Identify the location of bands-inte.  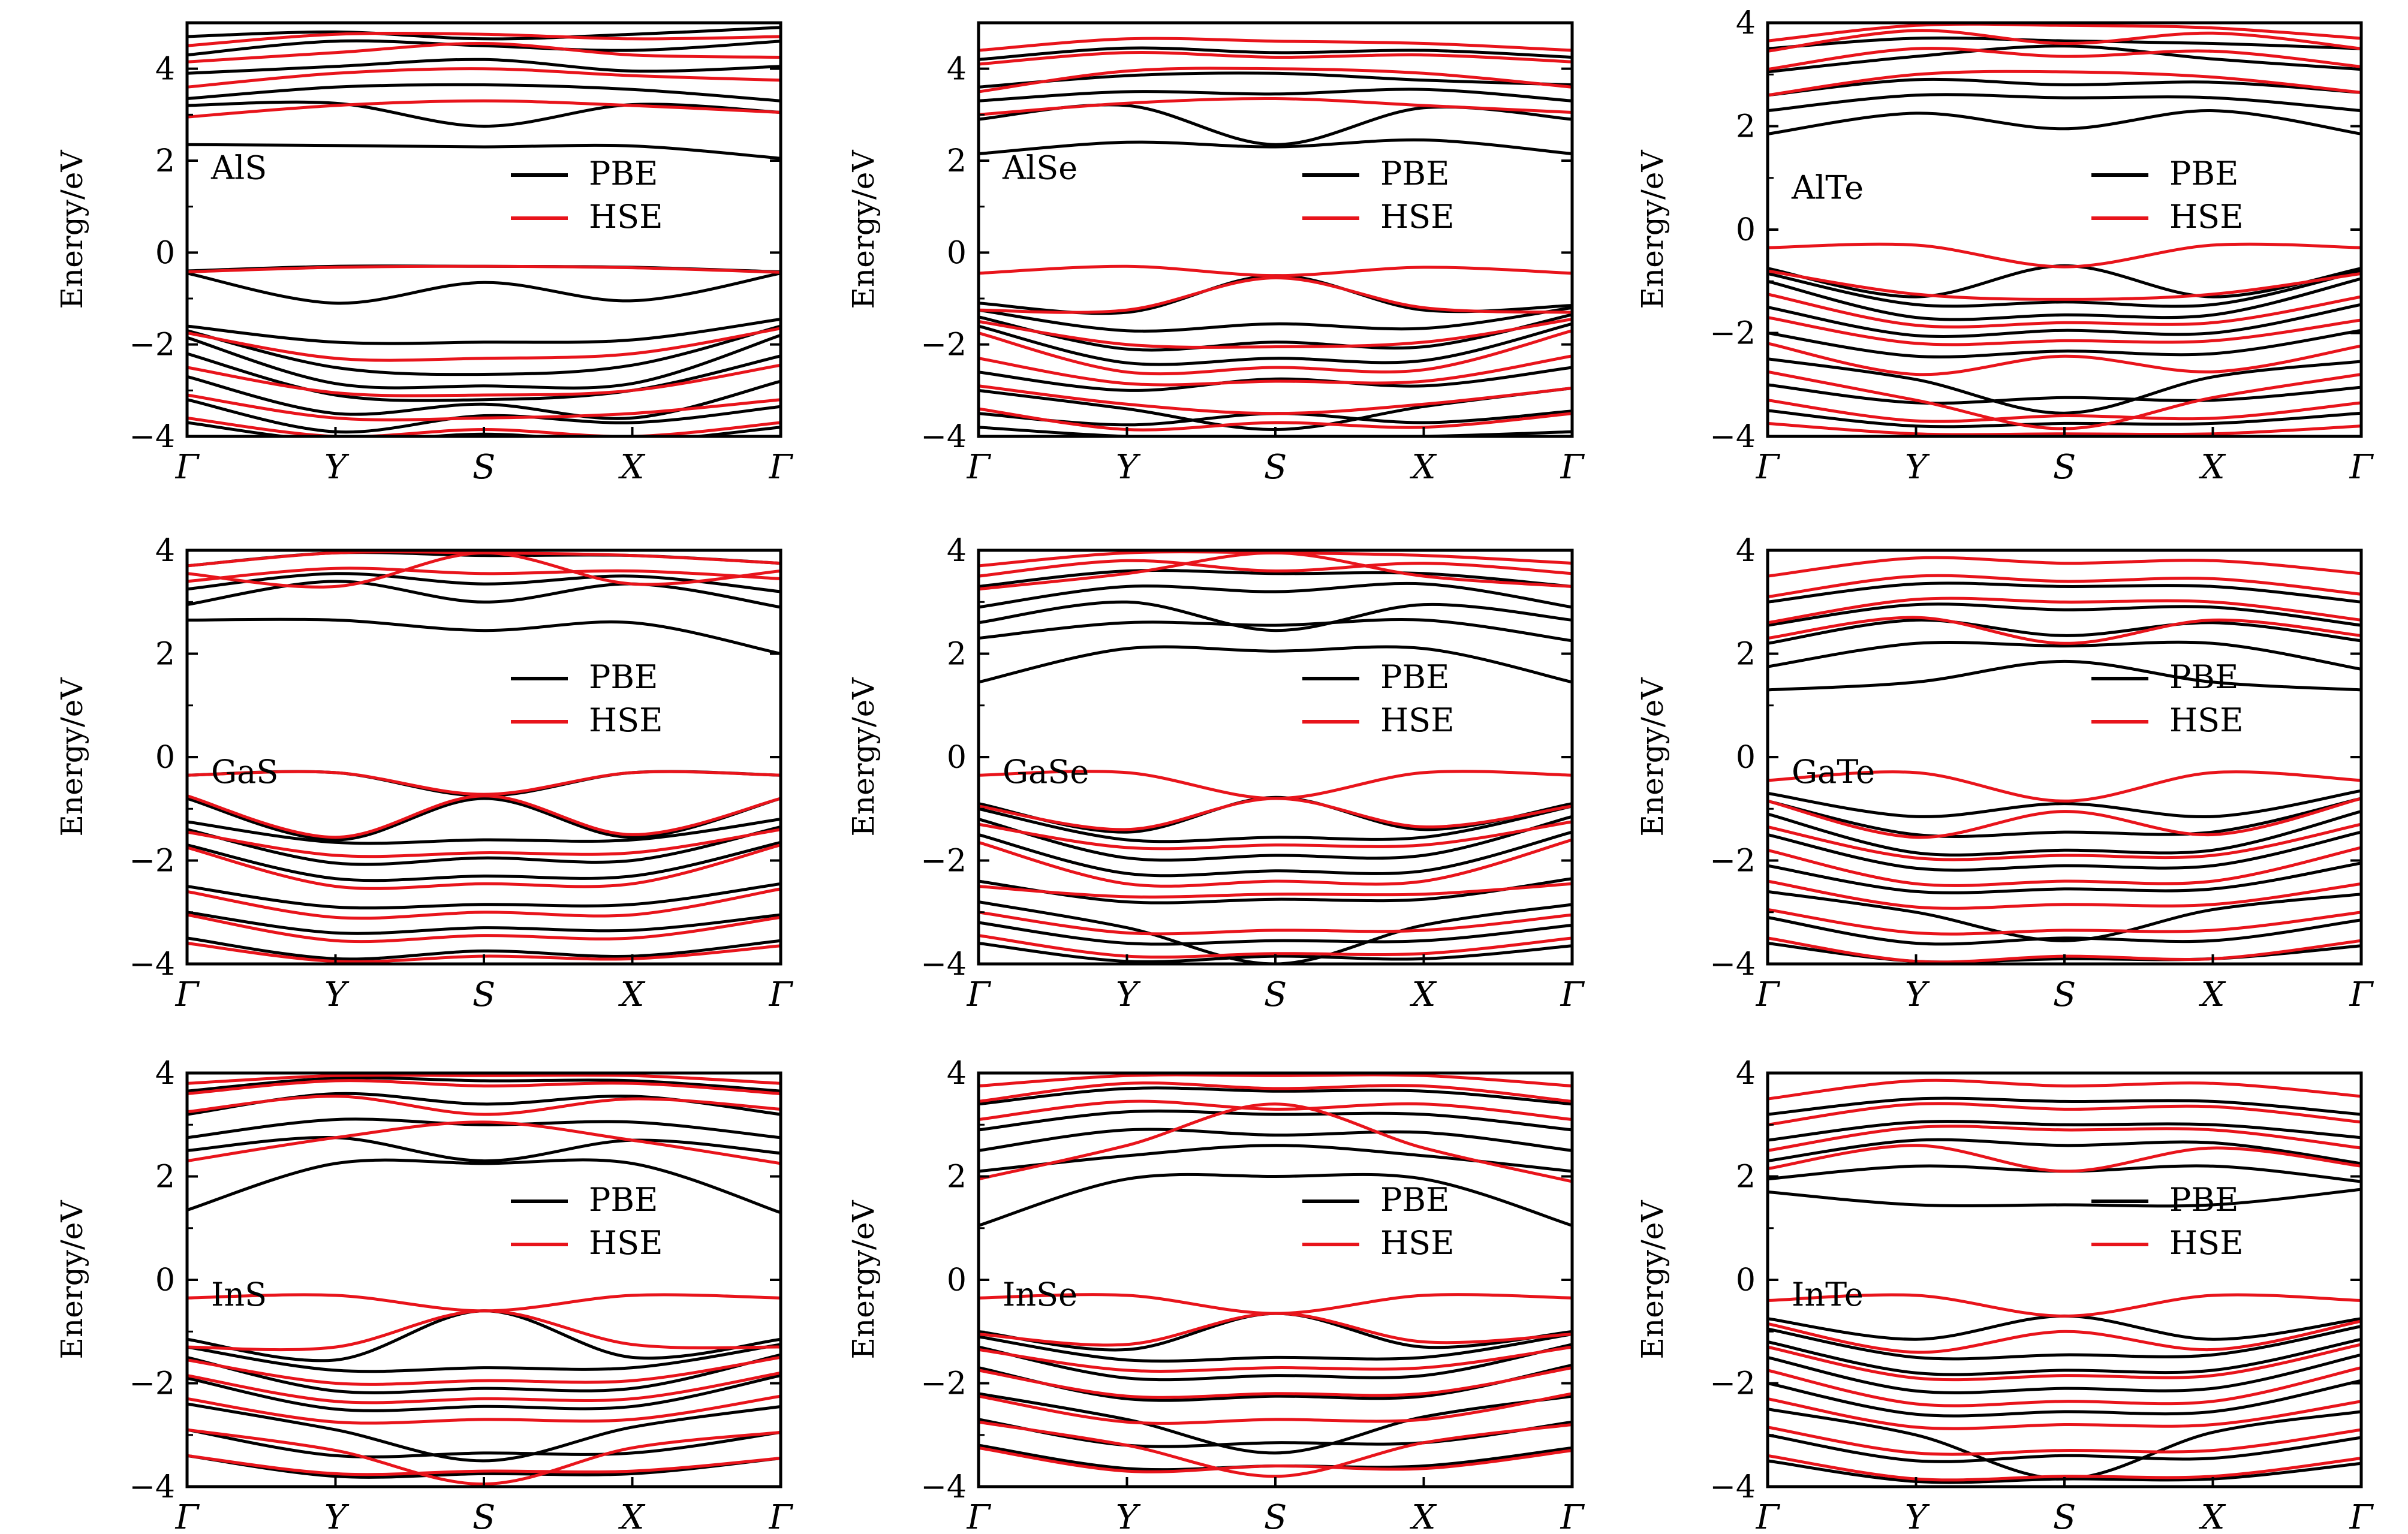
(2064, 1281).